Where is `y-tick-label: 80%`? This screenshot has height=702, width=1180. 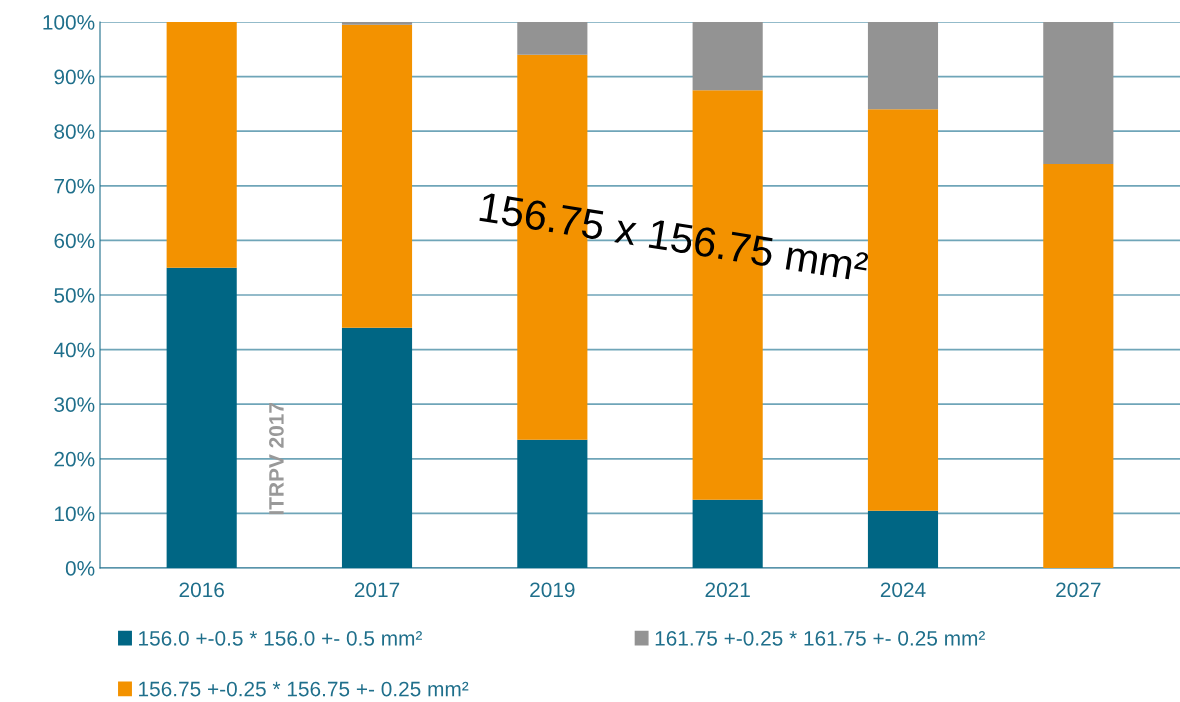 y-tick-label: 80% is located at coordinates (74, 131).